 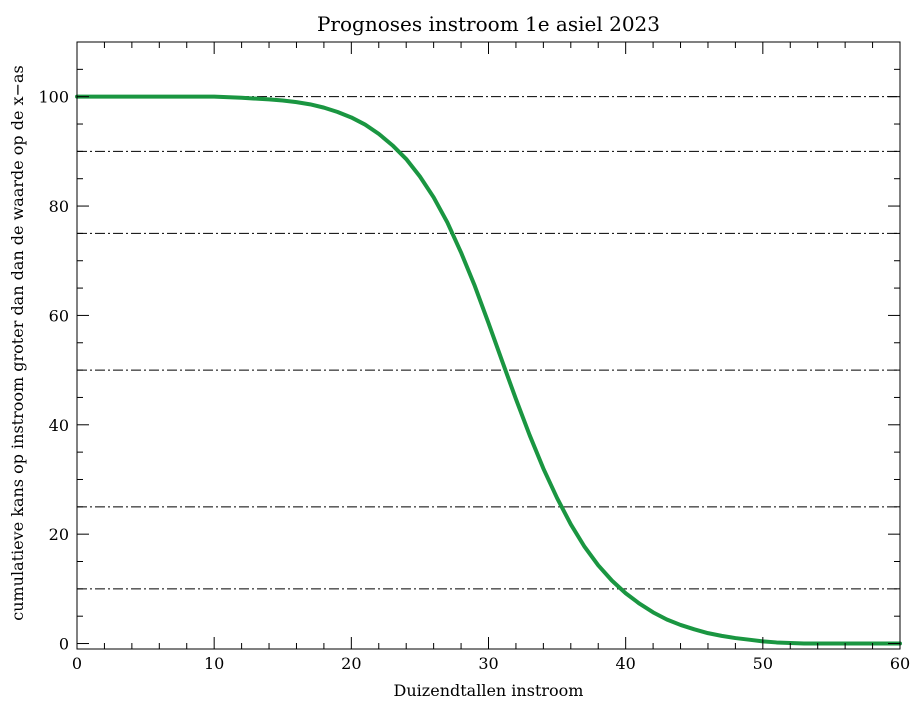 I want to click on y-tick-label: 0, so click(x=64, y=644).